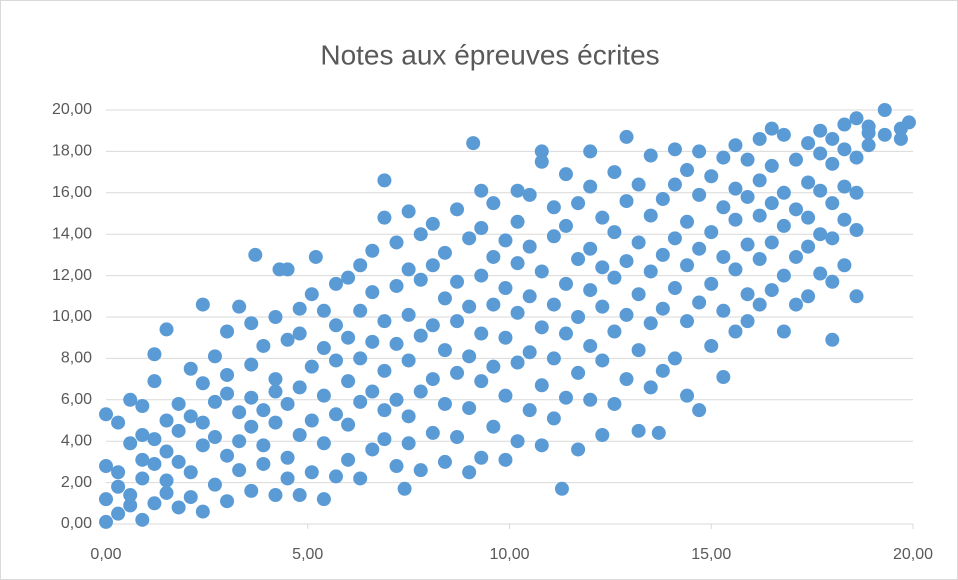  What do you see at coordinates (72, 316) in the screenshot?
I see `y-tick-label: 10,00` at bounding box center [72, 316].